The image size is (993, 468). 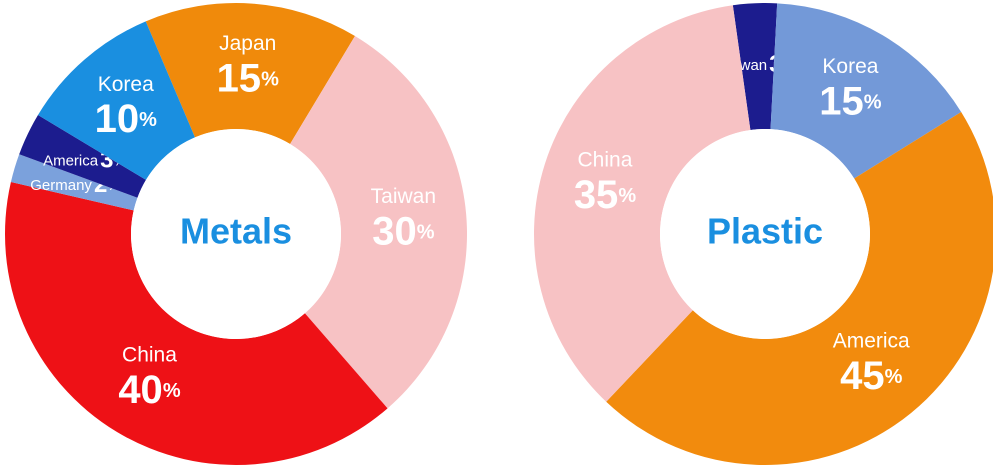 I want to click on category-label: Germany, so click(x=61, y=185).